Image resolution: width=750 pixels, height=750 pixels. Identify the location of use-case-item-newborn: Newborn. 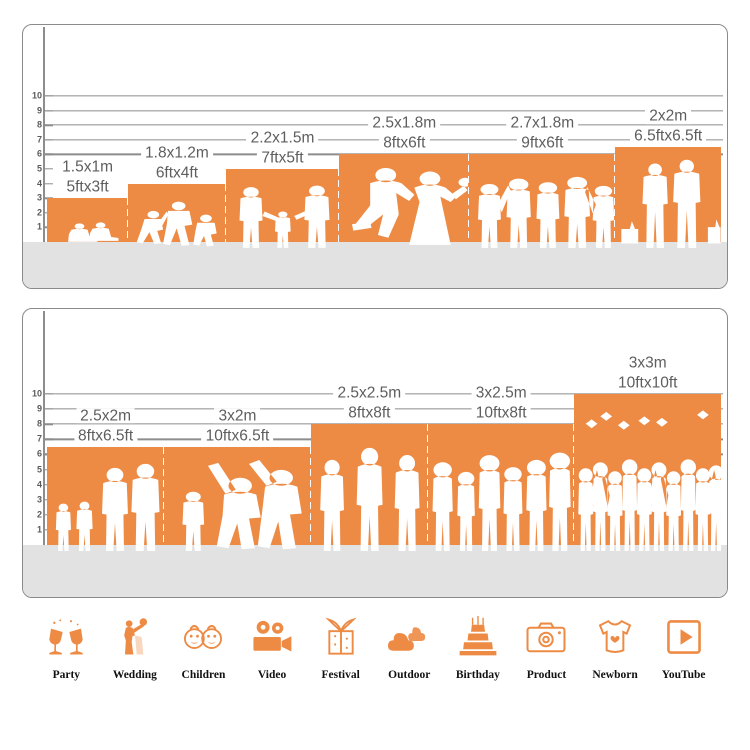
(615, 647).